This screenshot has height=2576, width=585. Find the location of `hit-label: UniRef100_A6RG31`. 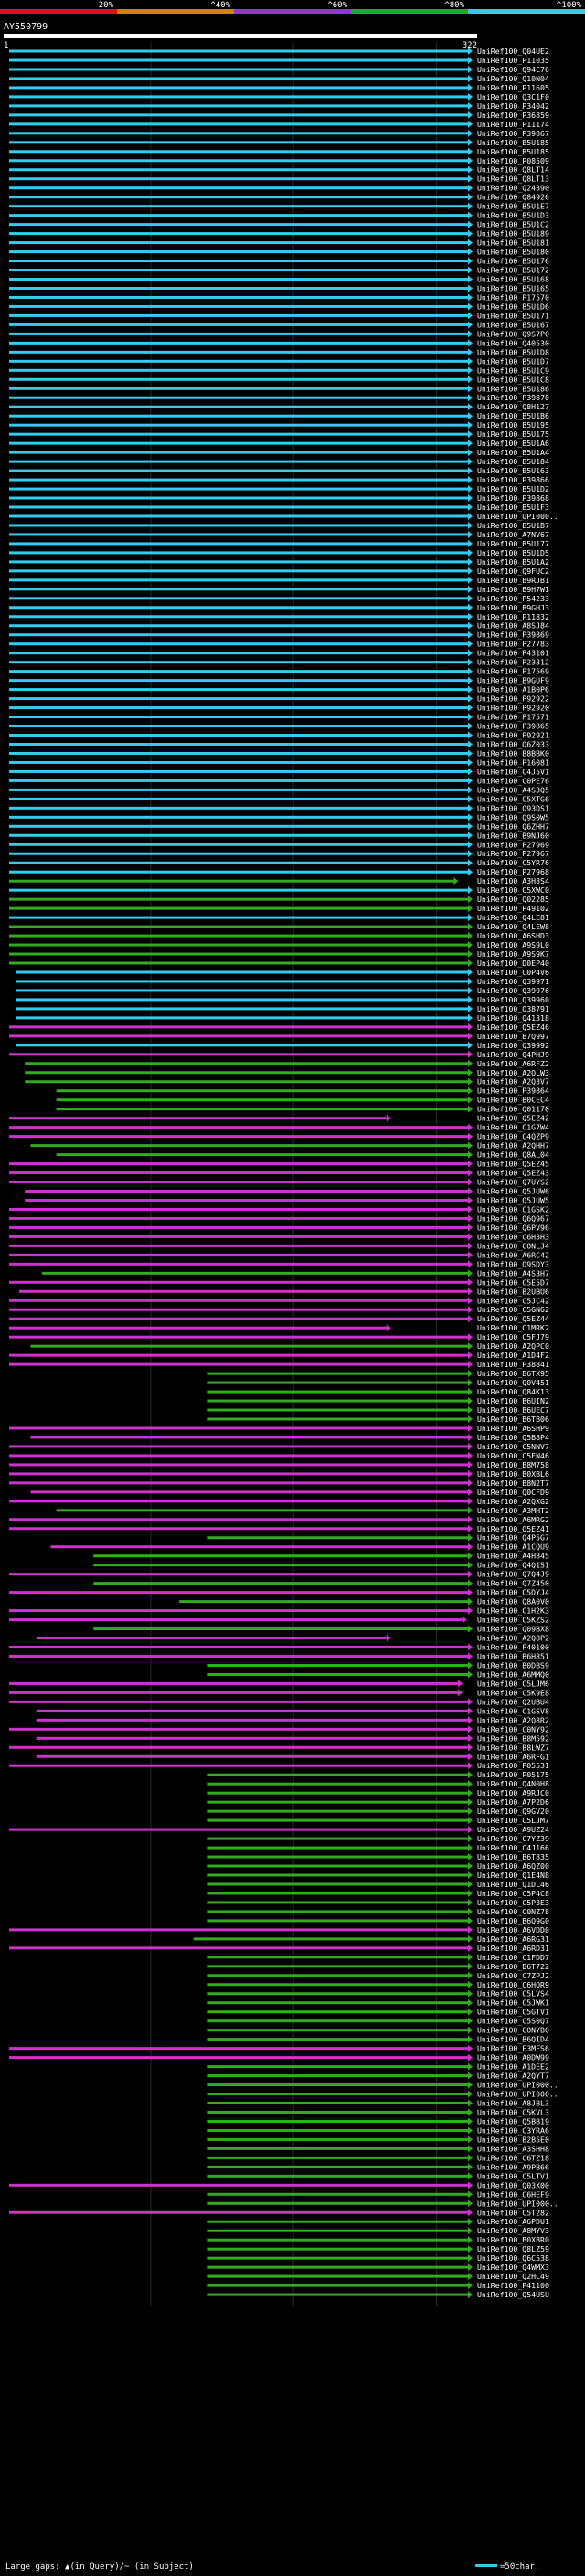

hit-label: UniRef100_A6RG31 is located at coordinates (513, 1939).